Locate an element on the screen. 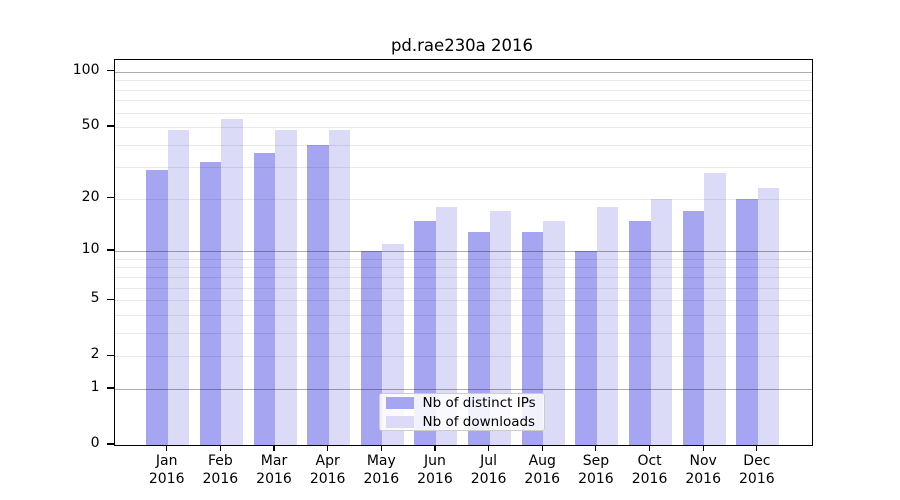  bar-downloads-sep is located at coordinates (607, 325).